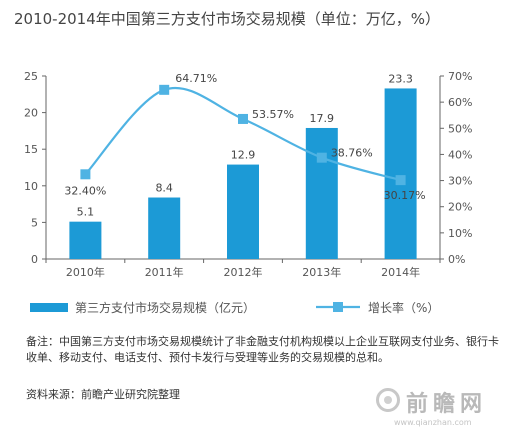 The height and width of the screenshot is (438, 515). Describe the element at coordinates (321, 272) in the screenshot. I see `x-tick-label: 2013年` at that location.